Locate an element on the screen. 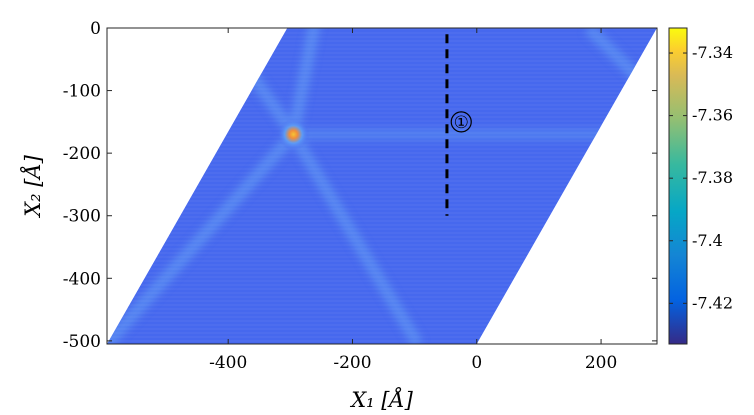  colorbar-ticks: -7.34 -7.36 -7.38 -7.4 -7.42 is located at coordinates (701, 177).